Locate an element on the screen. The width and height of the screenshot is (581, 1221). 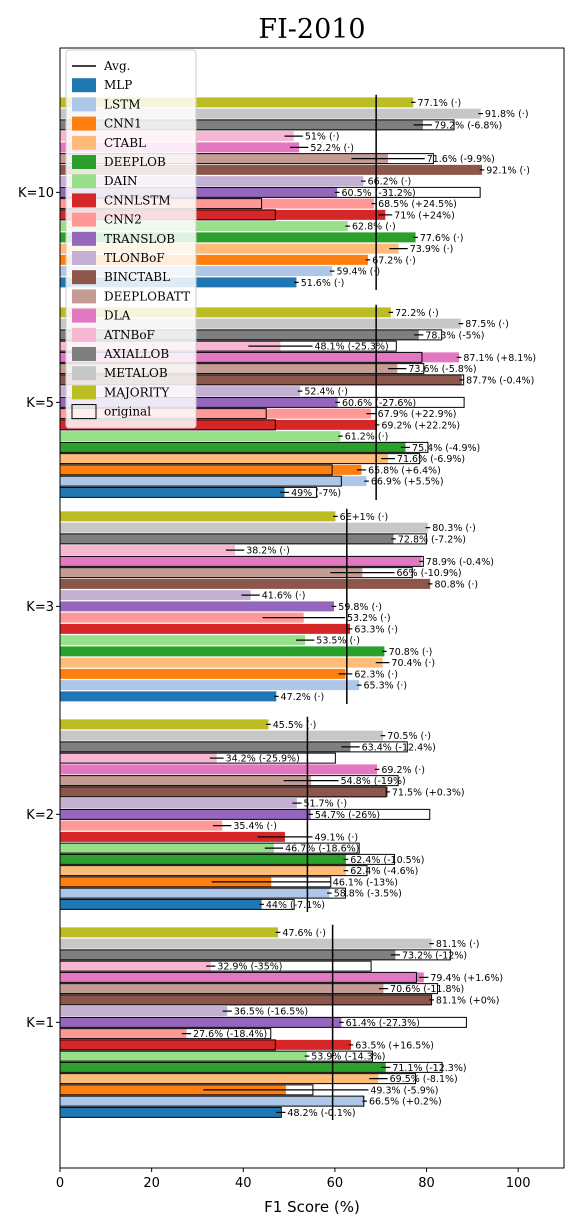
legend-swatch-binctabl is located at coordinates (84, 277).